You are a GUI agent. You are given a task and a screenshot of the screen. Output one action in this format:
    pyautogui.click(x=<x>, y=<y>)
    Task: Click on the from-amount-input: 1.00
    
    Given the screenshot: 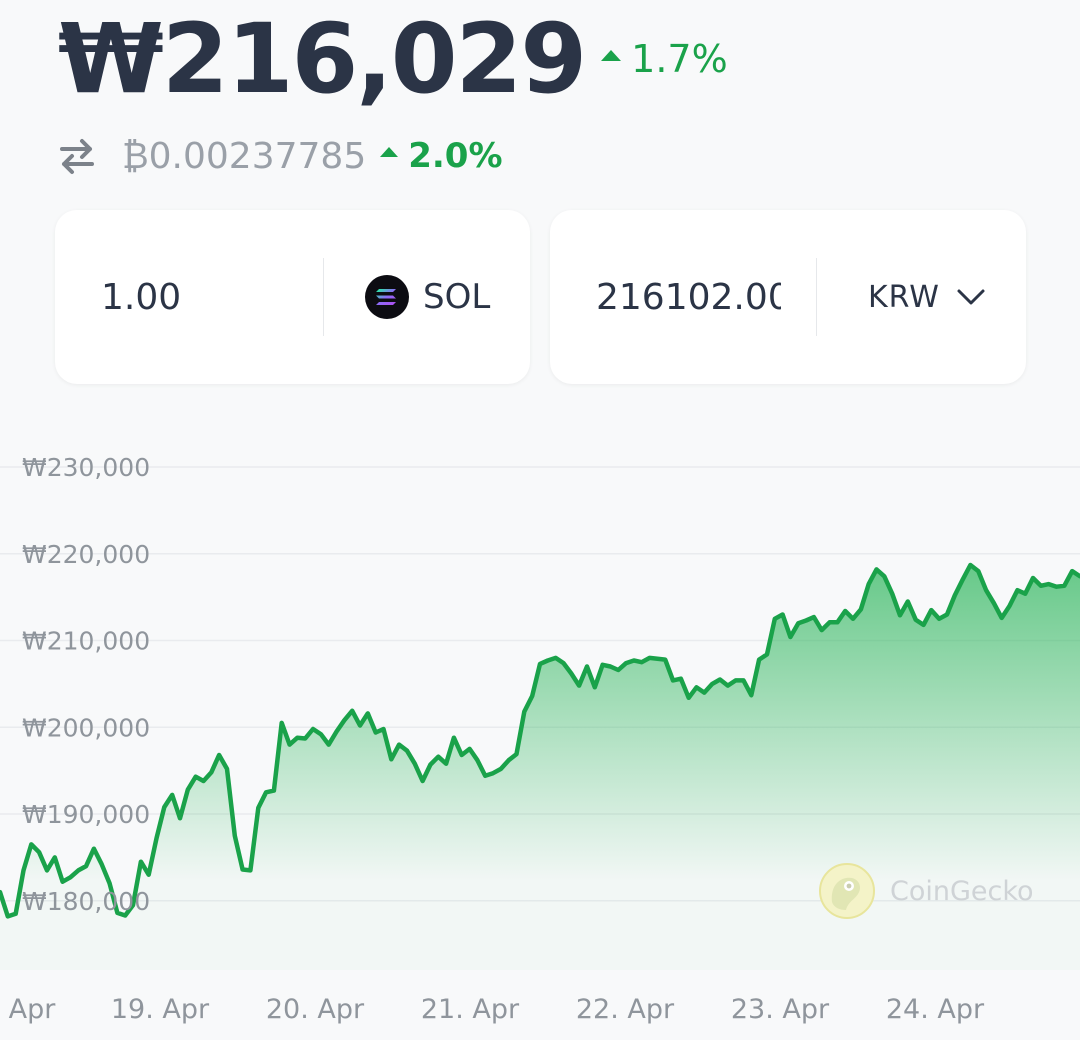 What is the action you would take?
    pyautogui.click(x=141, y=297)
    